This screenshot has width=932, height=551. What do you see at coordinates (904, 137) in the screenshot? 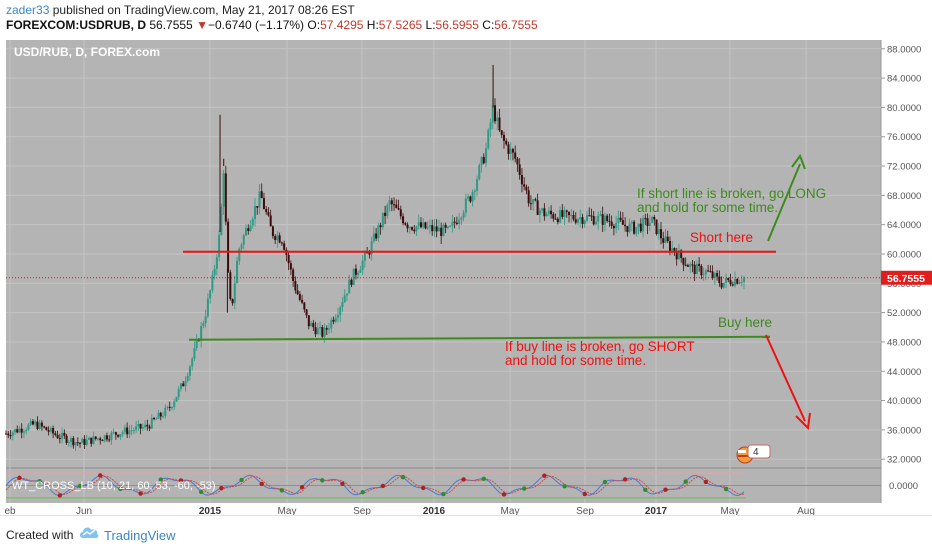
I see `y-tick-label: 76.0000` at bounding box center [904, 137].